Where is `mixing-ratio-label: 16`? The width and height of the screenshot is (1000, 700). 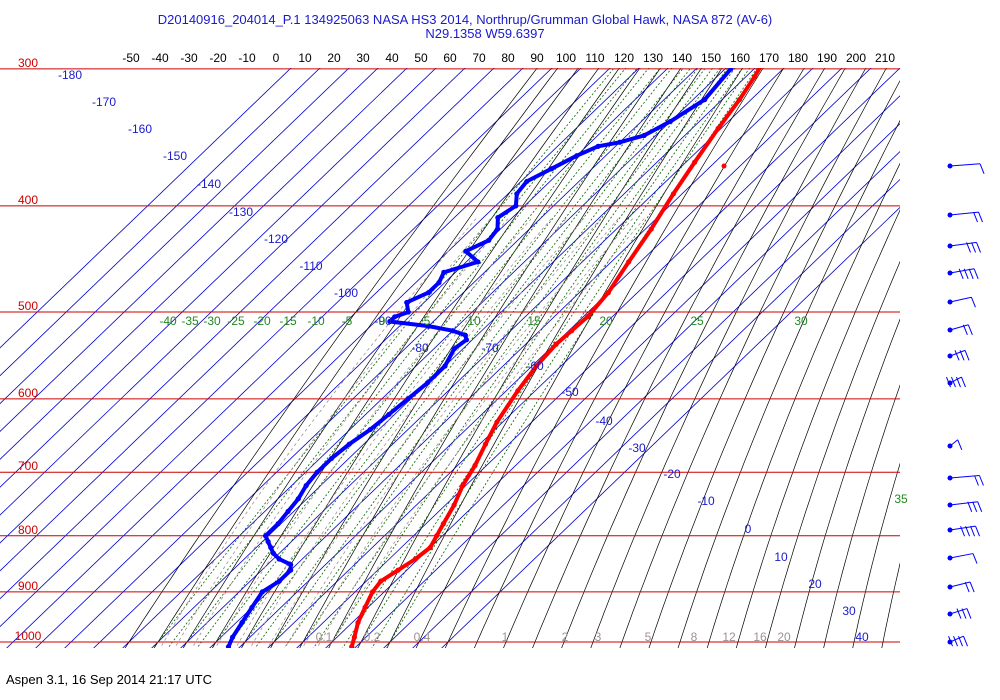
mixing-ratio-label: 16 is located at coordinates (760, 637).